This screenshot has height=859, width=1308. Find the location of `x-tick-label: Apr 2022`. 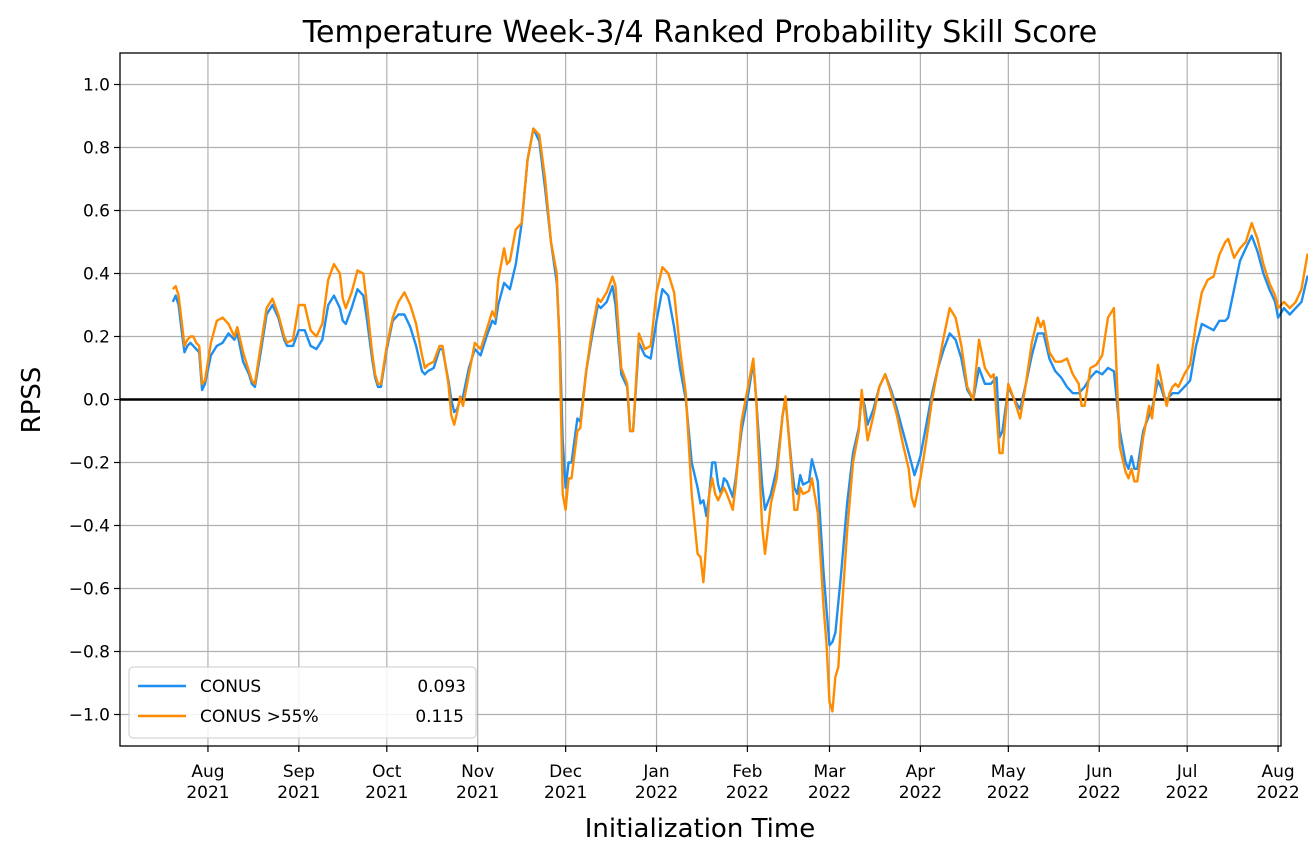

x-tick-label: Apr 2022 is located at coordinates (920, 782).